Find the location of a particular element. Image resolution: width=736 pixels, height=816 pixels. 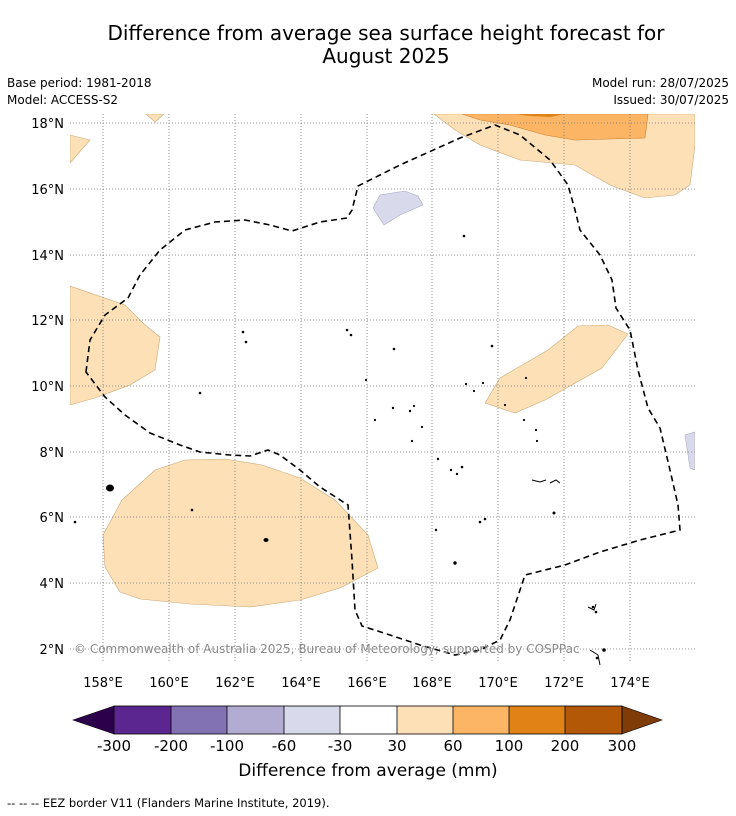

colorbar-tick: 30 is located at coordinates (396, 746).